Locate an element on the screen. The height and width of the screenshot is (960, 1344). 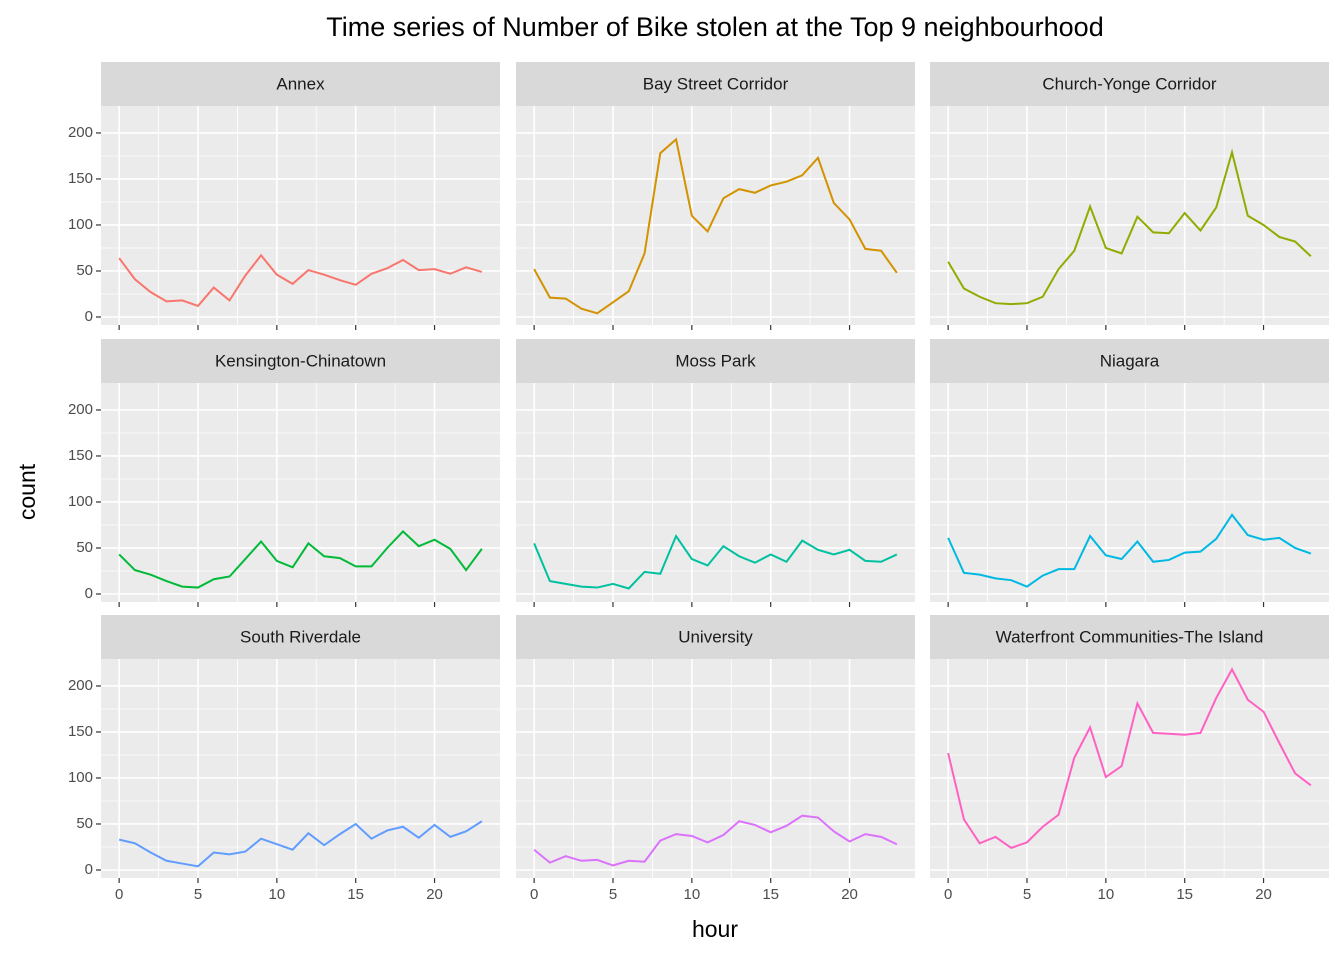
strip-label: Moss Park is located at coordinates (715, 360).